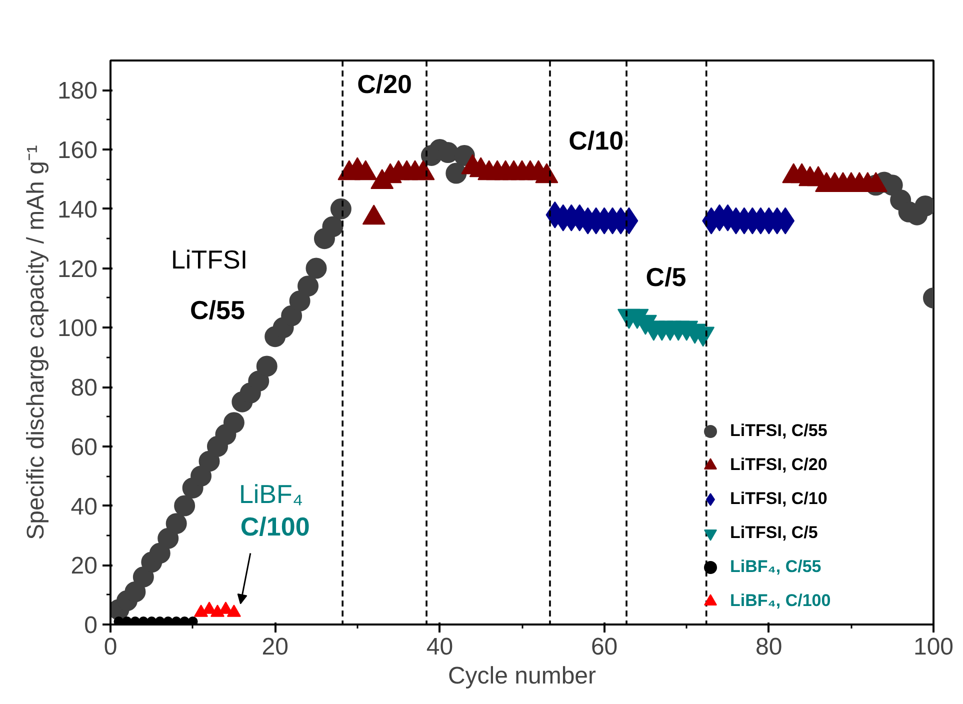 This screenshot has width=963, height=704. I want to click on annotation: C/10, so click(596, 141).